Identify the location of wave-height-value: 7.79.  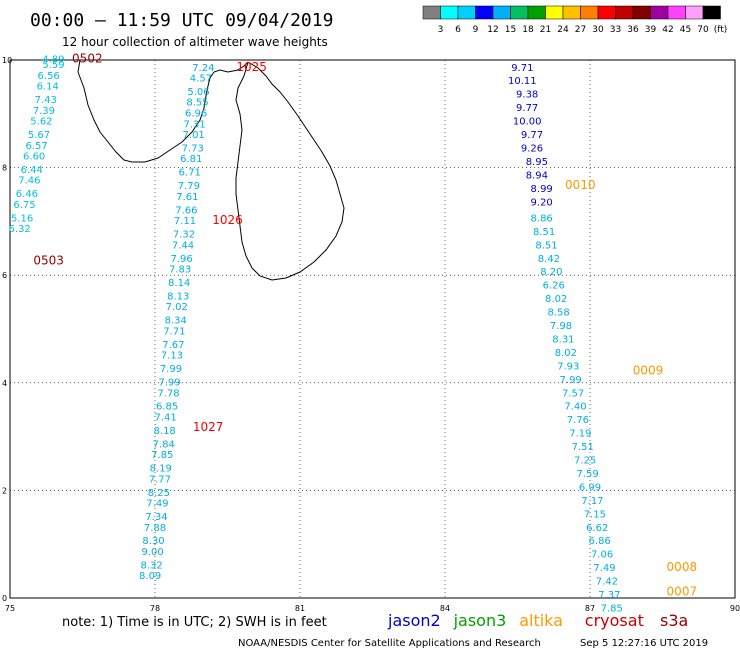
(189, 186).